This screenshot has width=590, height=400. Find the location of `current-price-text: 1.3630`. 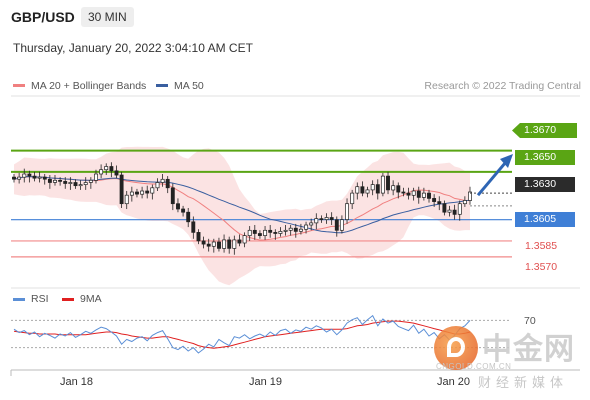

current-price-text: 1.3630 is located at coordinates (540, 184).